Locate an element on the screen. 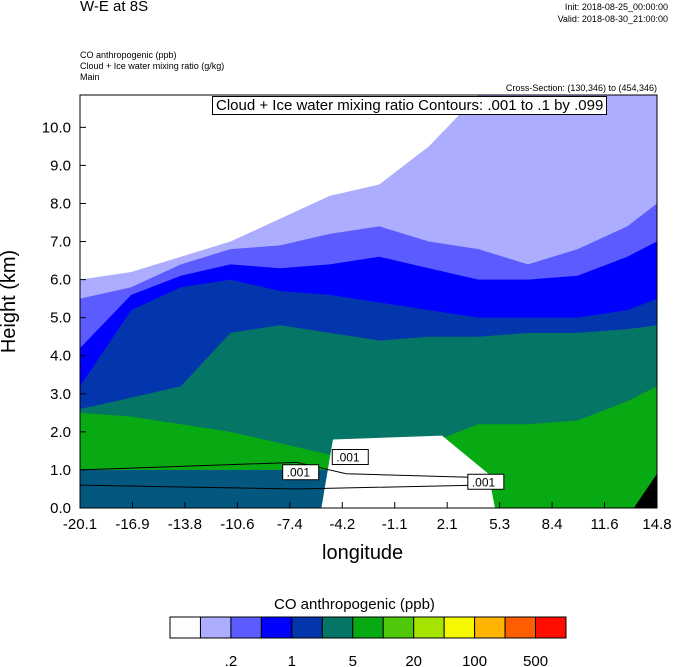 The width and height of the screenshot is (674, 667). field-1: CO anthropogenic (ppb) is located at coordinates (128, 55).